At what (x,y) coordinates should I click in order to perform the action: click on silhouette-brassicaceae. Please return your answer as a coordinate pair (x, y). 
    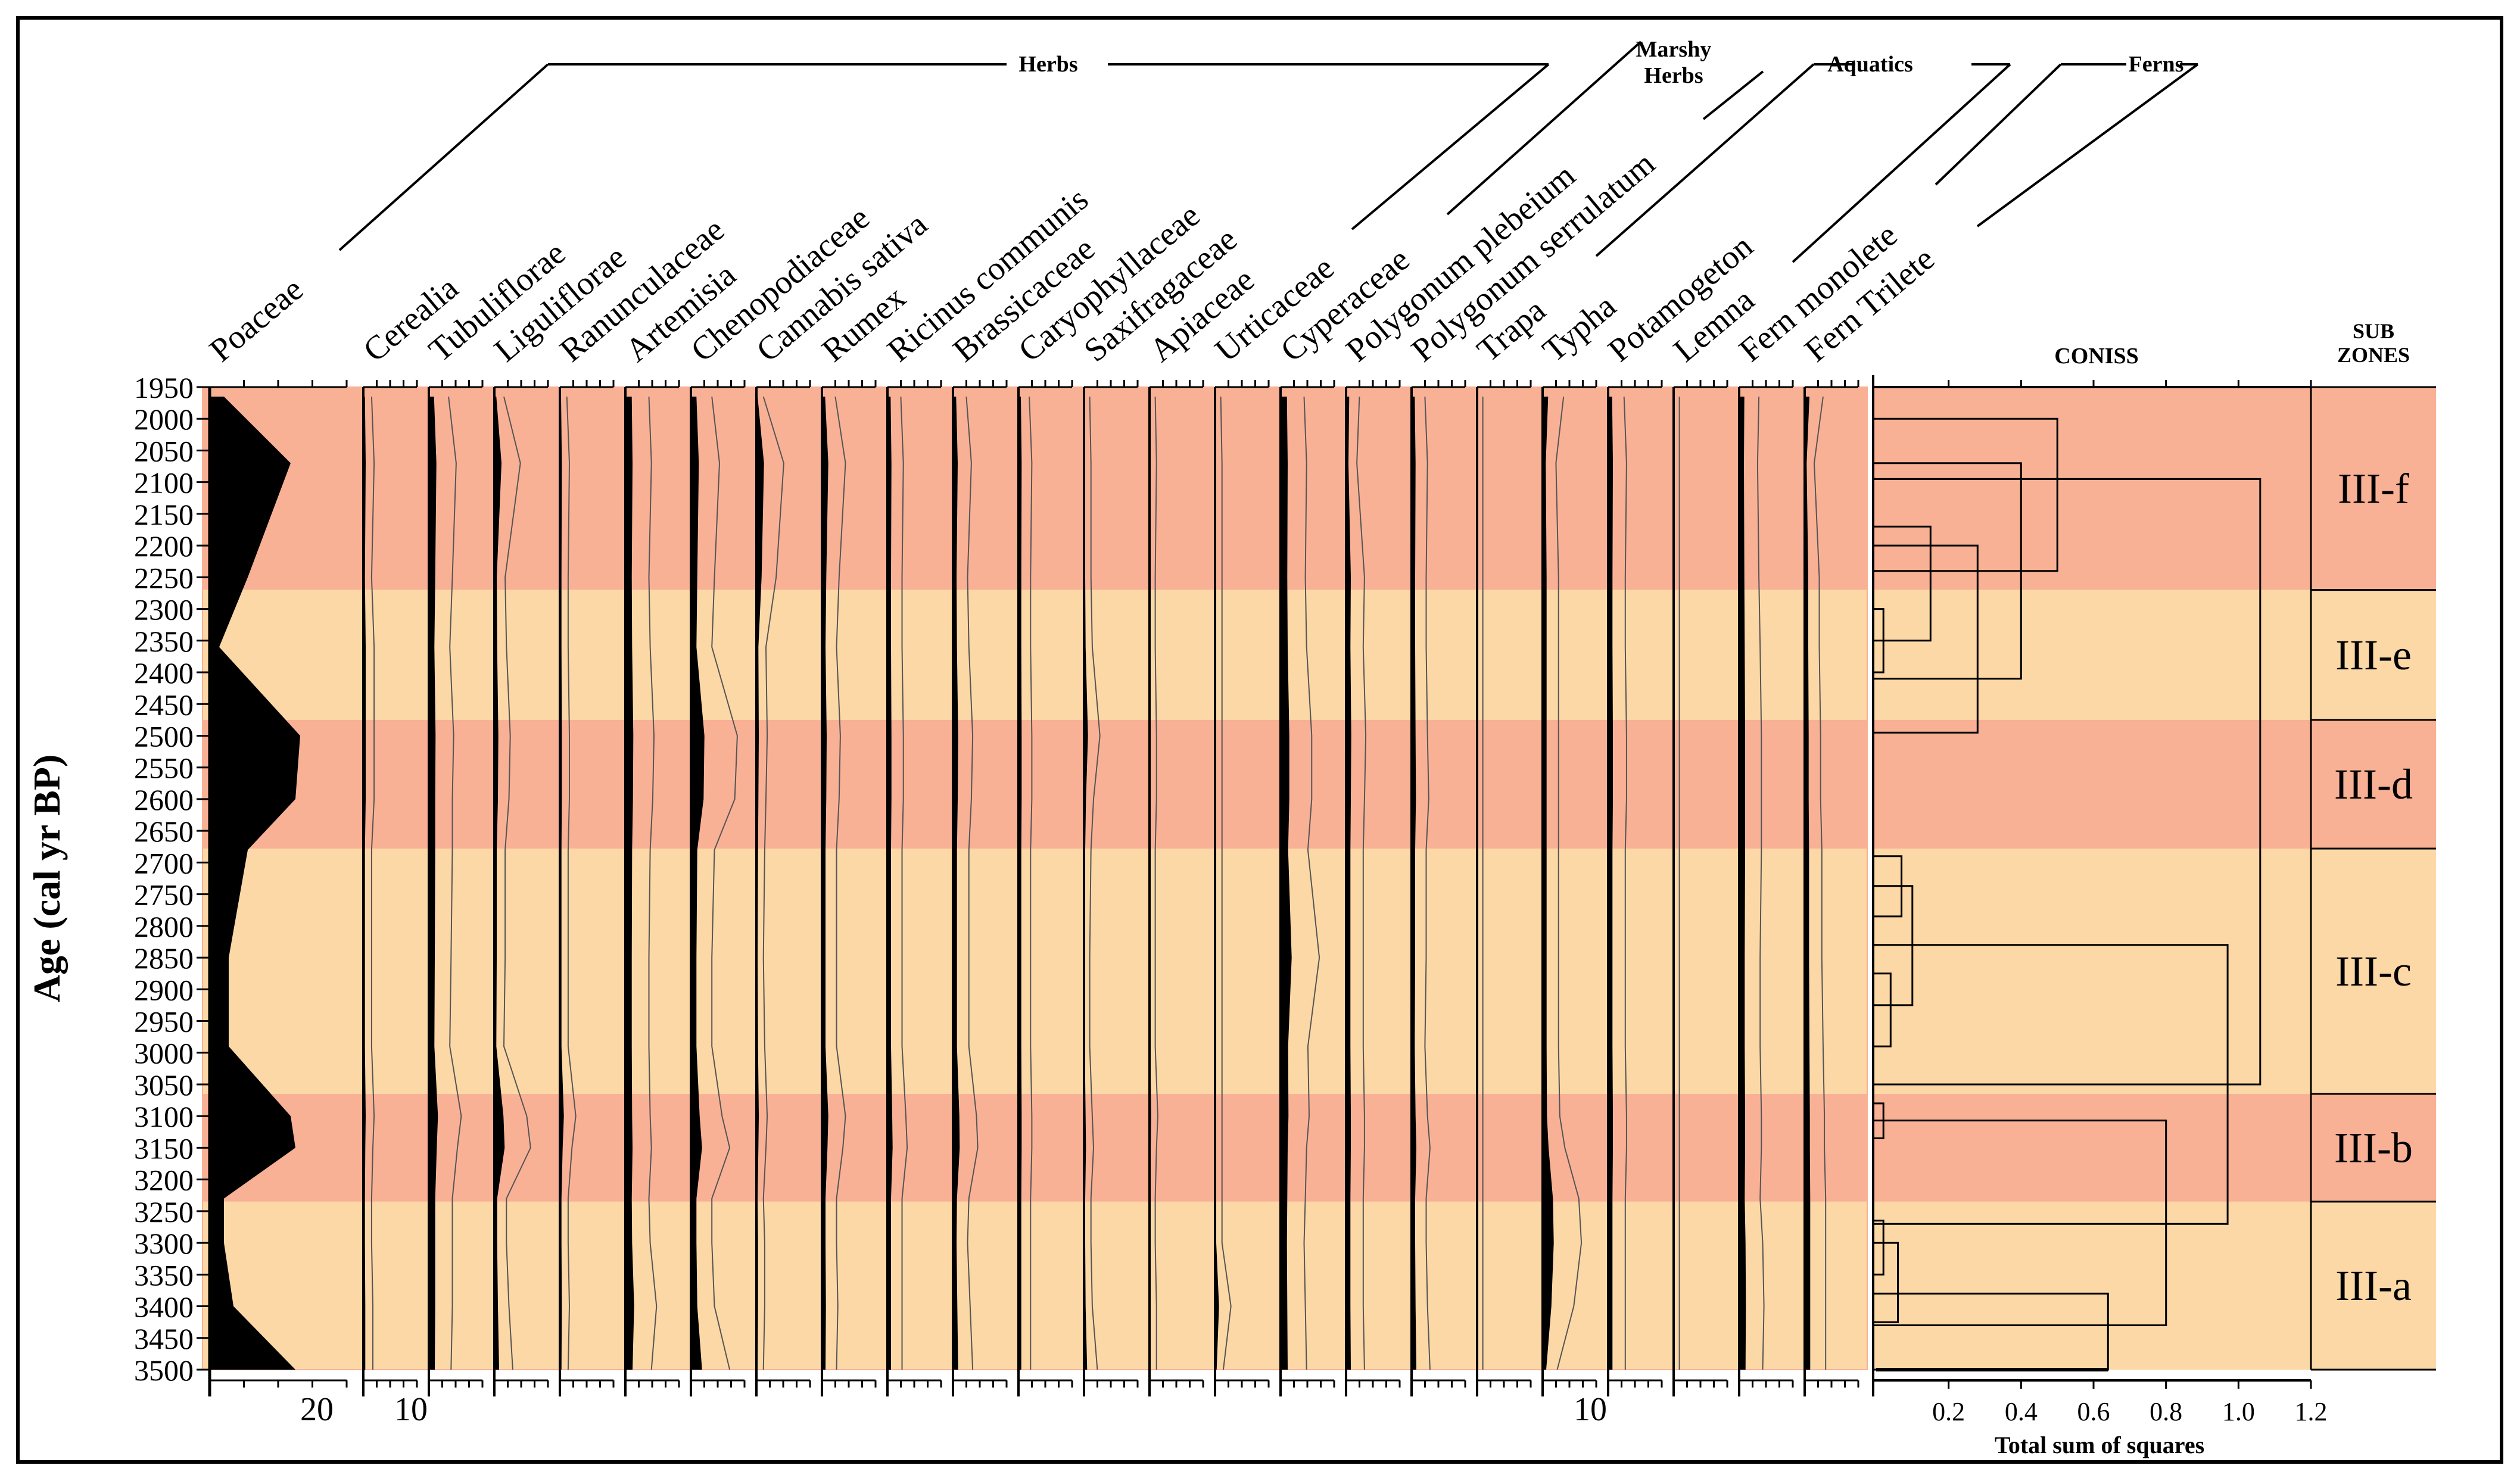
    Looking at the image, I should click on (956, 883).